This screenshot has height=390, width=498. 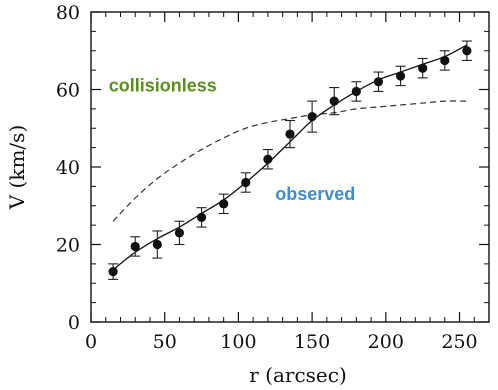 I want to click on annotation-observed: observed, so click(x=315, y=194).